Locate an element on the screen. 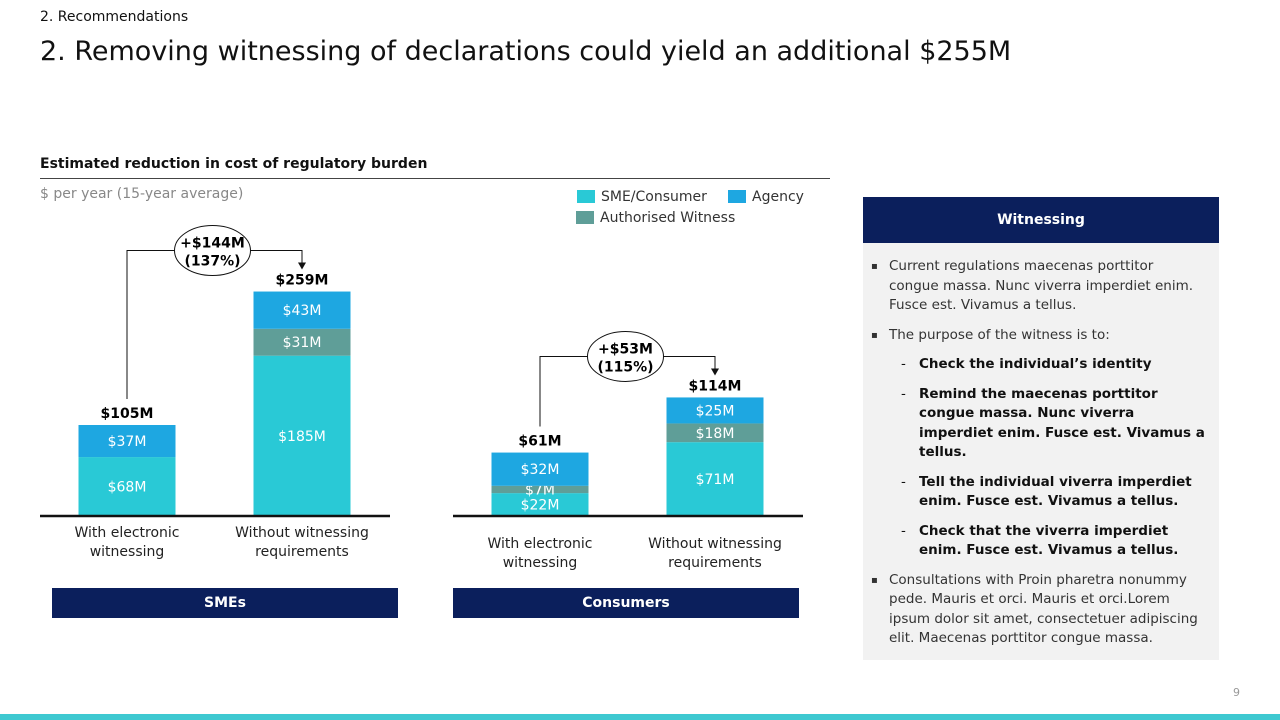 This screenshot has width=1280, height=720. value-label: $185M is located at coordinates (302, 437).